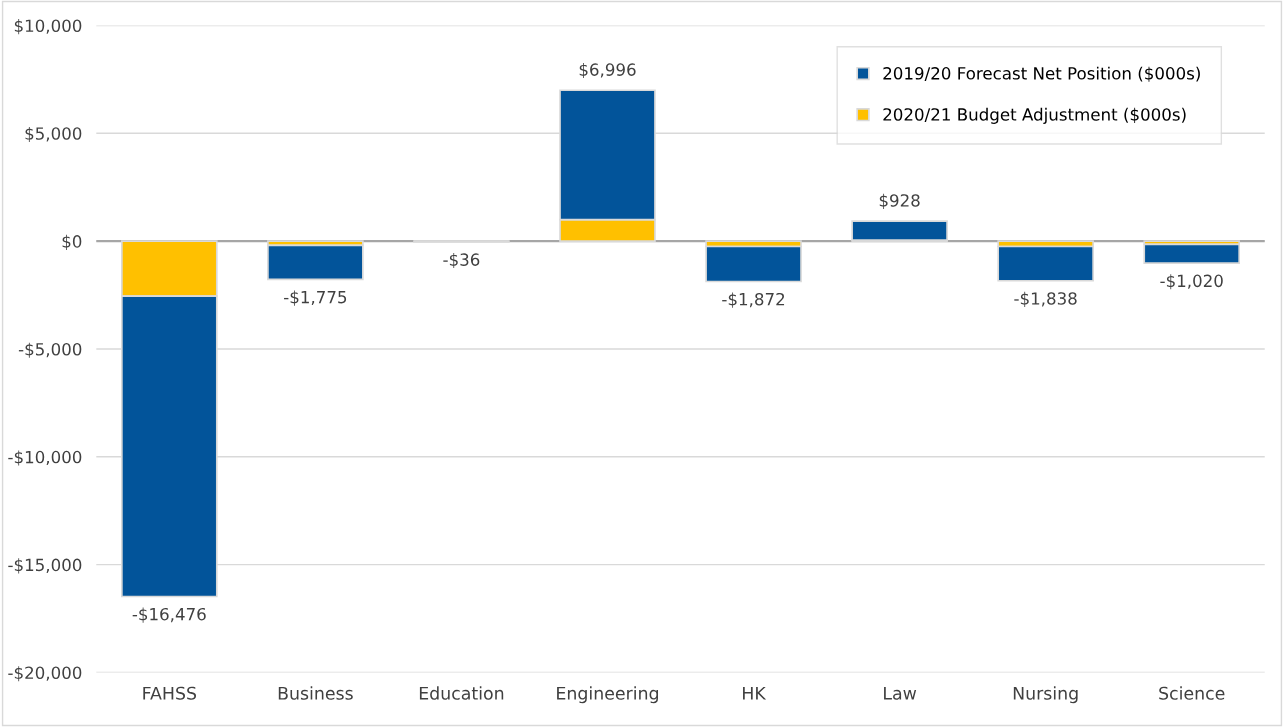  What do you see at coordinates (170, 693) in the screenshot?
I see `x-tick-label: FAHSS` at bounding box center [170, 693].